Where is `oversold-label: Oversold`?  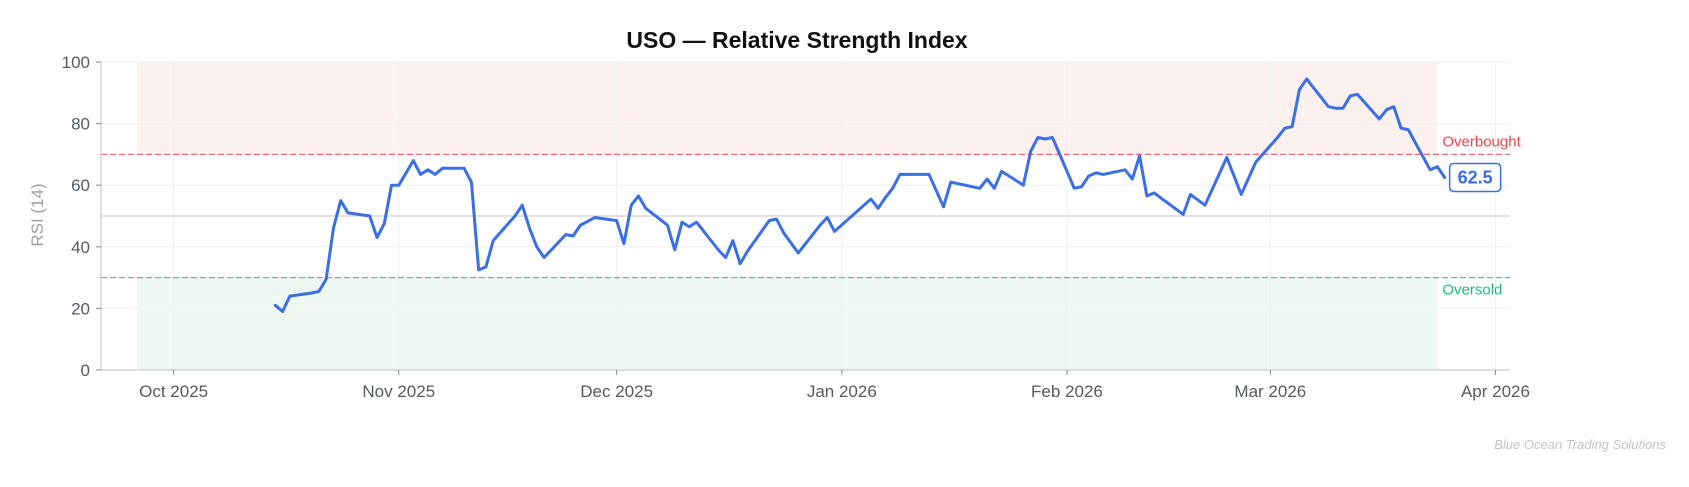 oversold-label: Oversold is located at coordinates (1472, 290).